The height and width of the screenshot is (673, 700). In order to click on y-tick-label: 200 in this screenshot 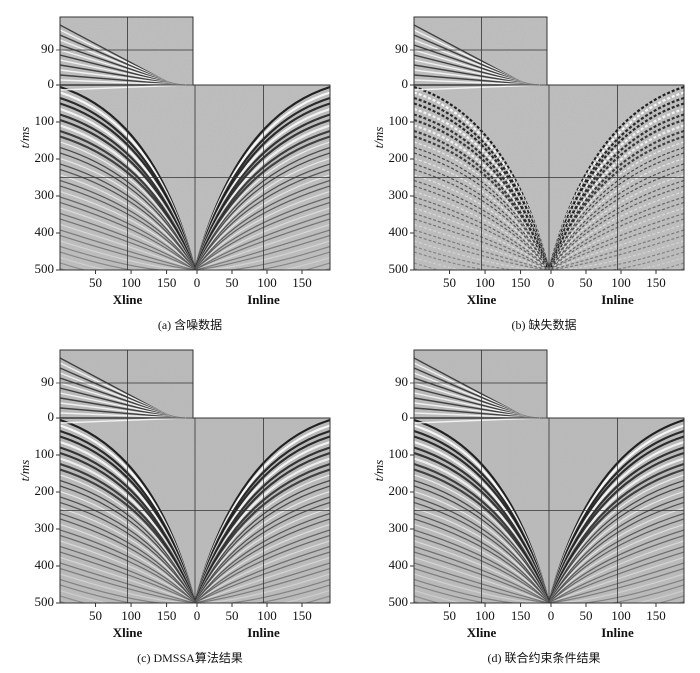, I will do `click(399, 490)`.